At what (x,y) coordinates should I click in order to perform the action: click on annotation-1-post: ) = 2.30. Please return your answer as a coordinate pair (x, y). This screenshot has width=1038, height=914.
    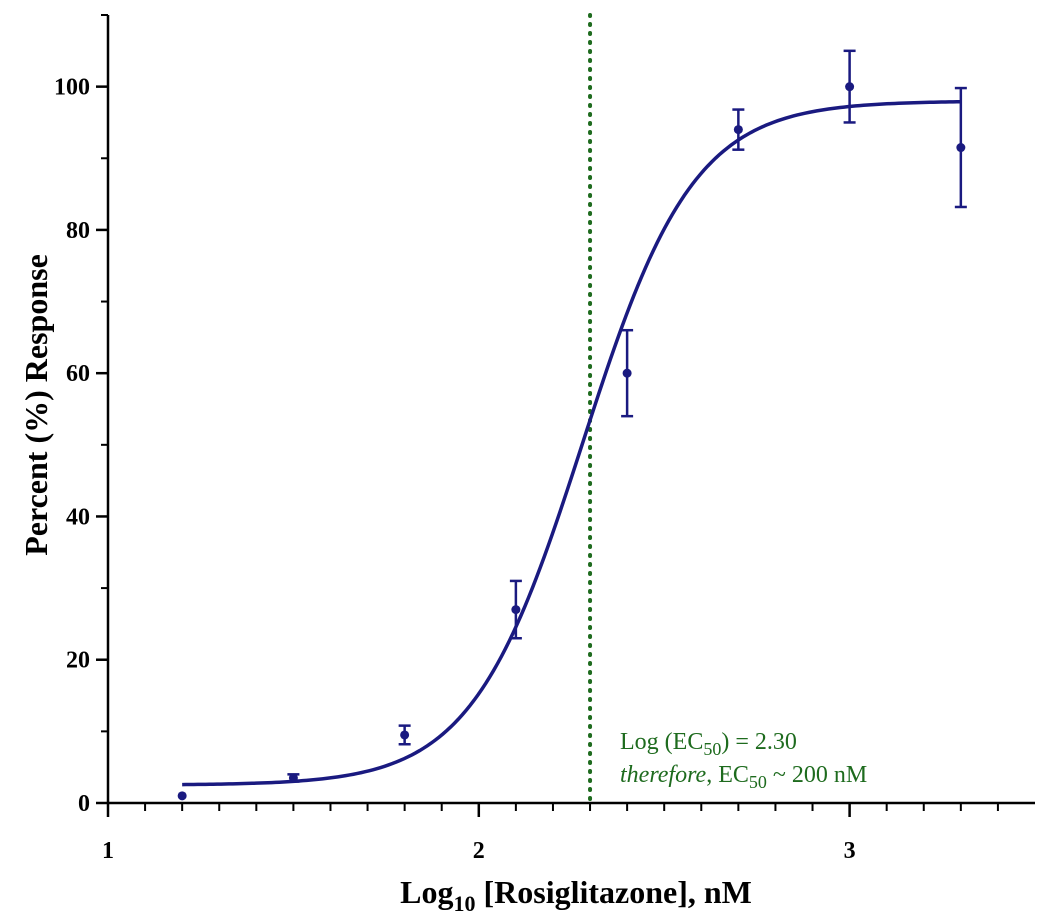
    Looking at the image, I should click on (759, 742).